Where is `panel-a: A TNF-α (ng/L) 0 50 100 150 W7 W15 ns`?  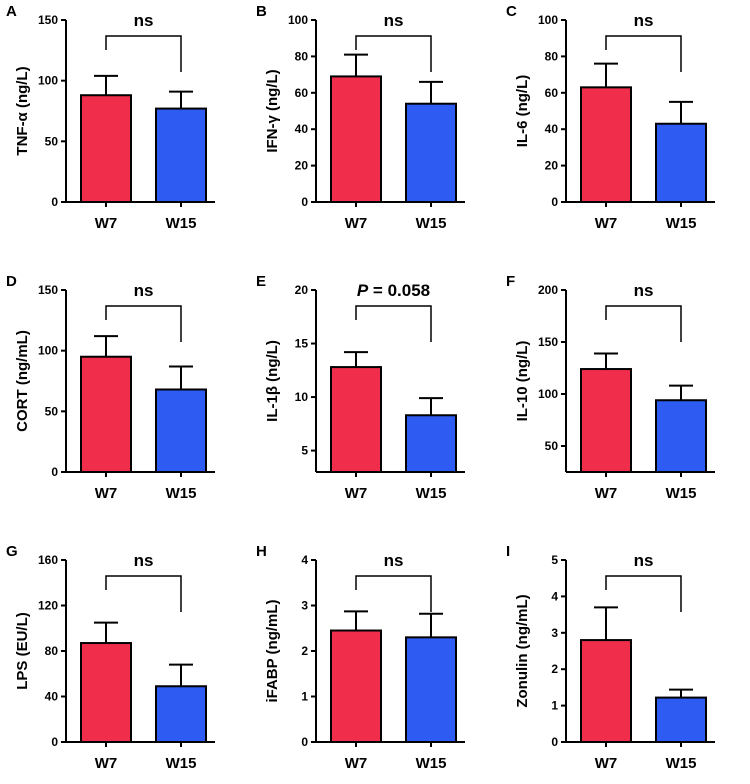 panel-a: A TNF-α (ng/L) 0 50 100 150 W7 W15 ns is located at coordinates (110, 117).